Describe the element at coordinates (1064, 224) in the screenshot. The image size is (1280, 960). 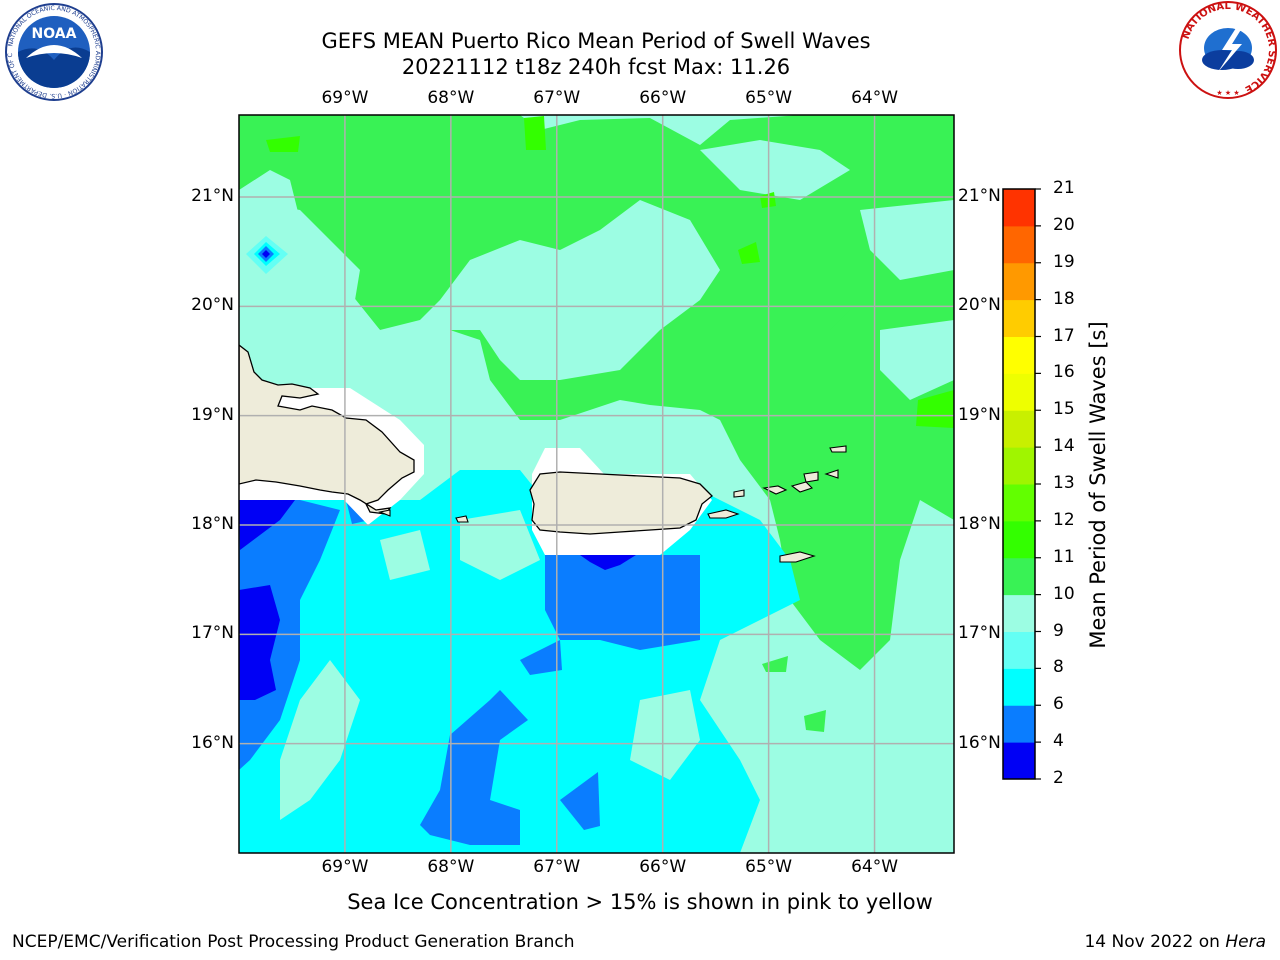
I see `colorbar-tick-label: 20` at that location.